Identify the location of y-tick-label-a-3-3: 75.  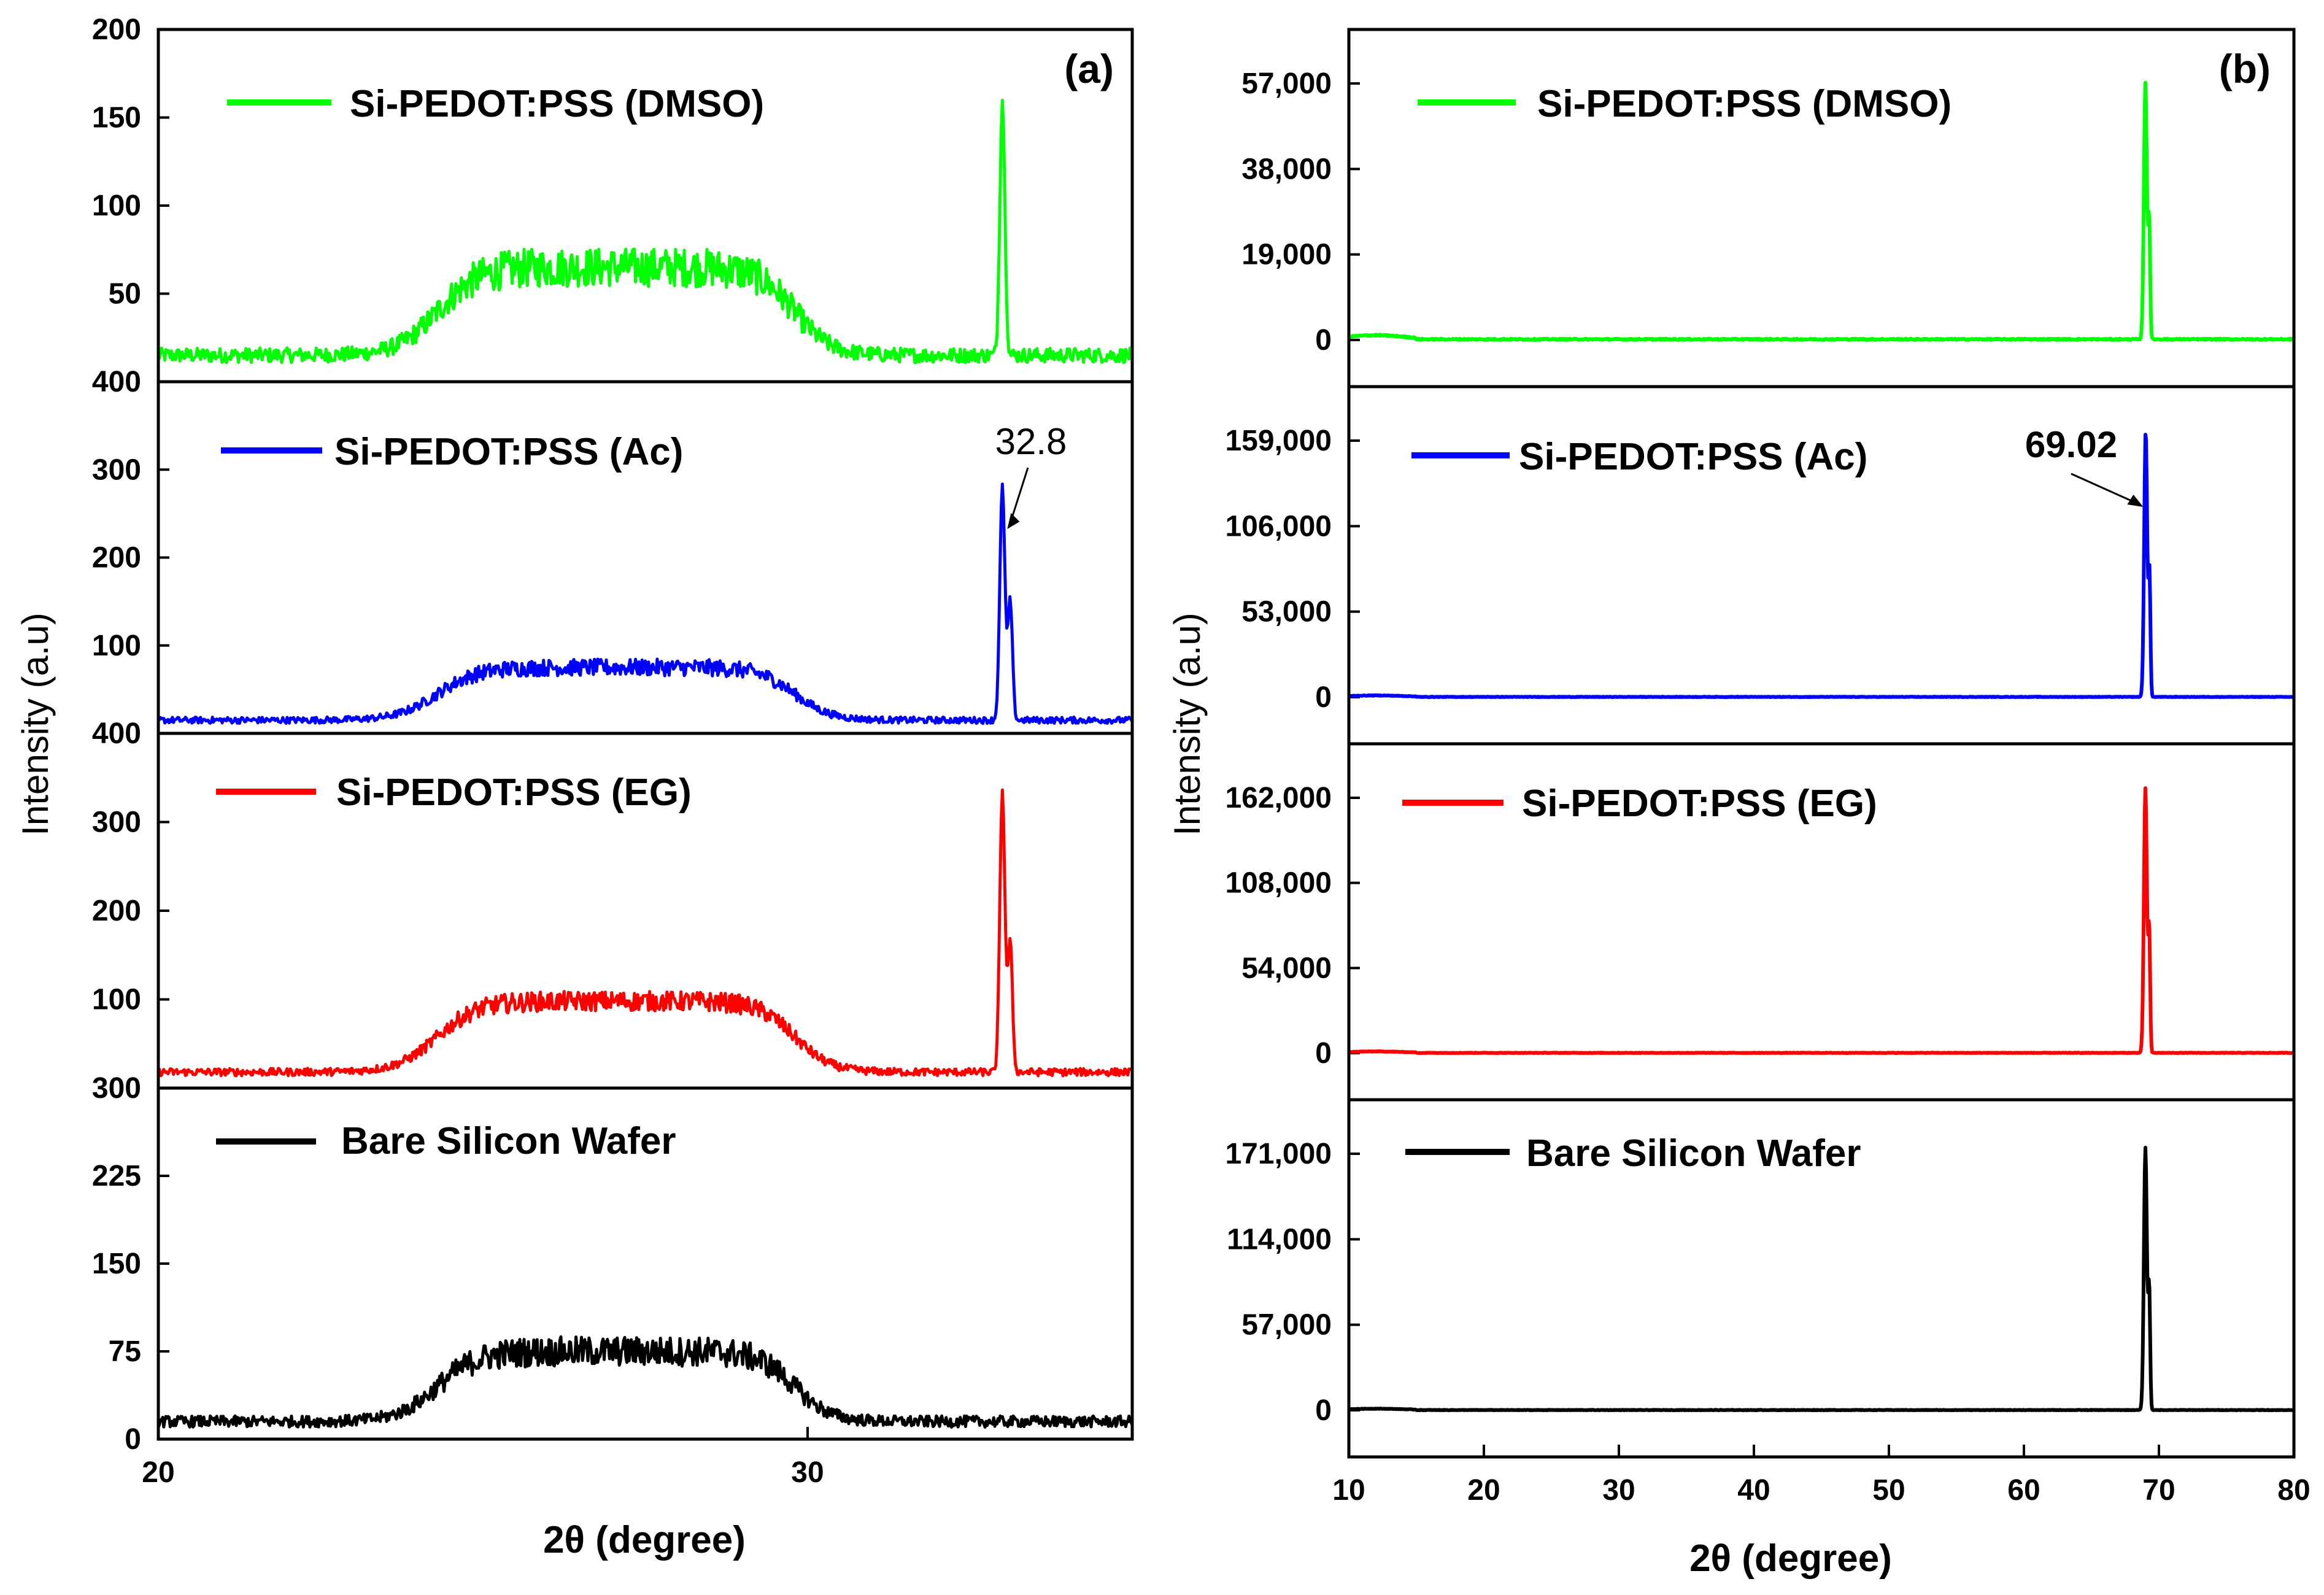
(125, 1351).